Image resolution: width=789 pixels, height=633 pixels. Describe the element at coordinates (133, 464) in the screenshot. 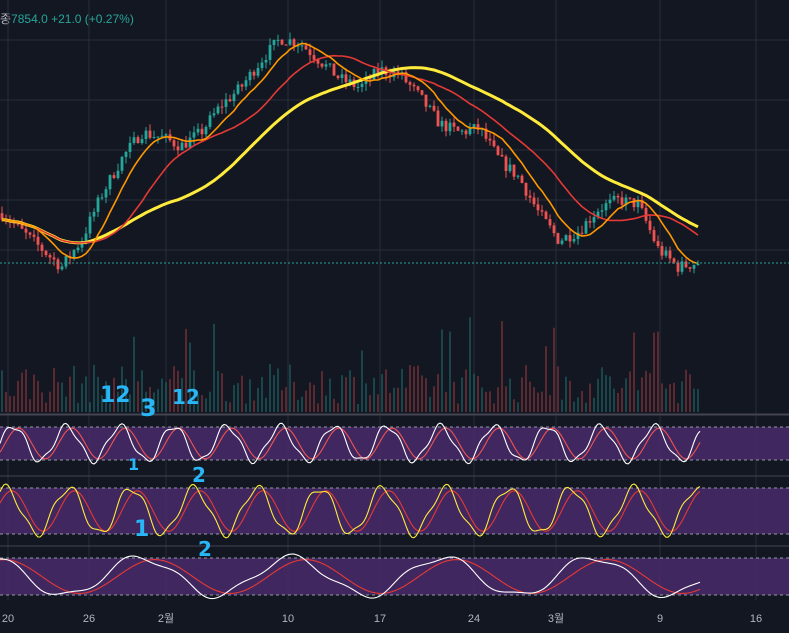

I see `annotation-label: 1` at that location.